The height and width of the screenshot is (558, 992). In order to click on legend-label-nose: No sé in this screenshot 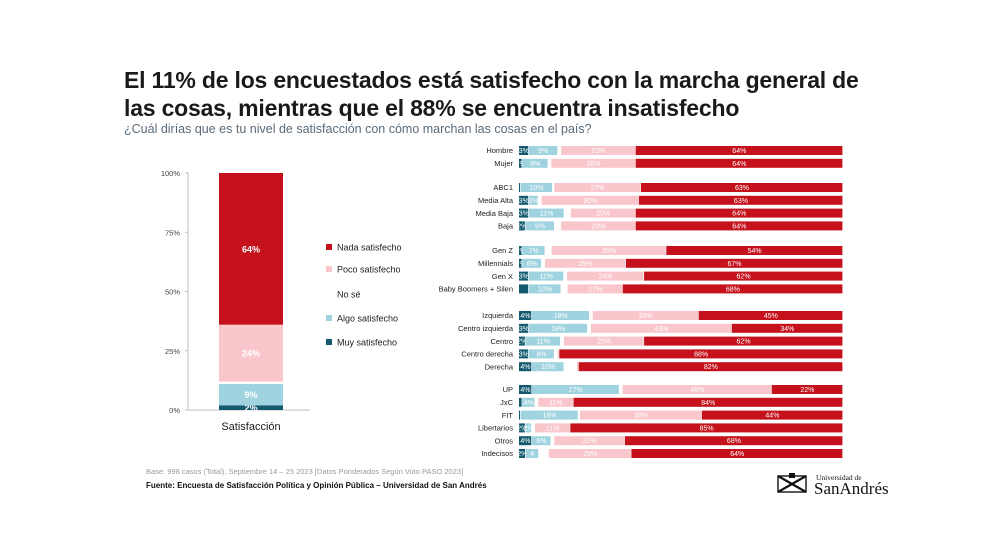, I will do `click(349, 295)`.